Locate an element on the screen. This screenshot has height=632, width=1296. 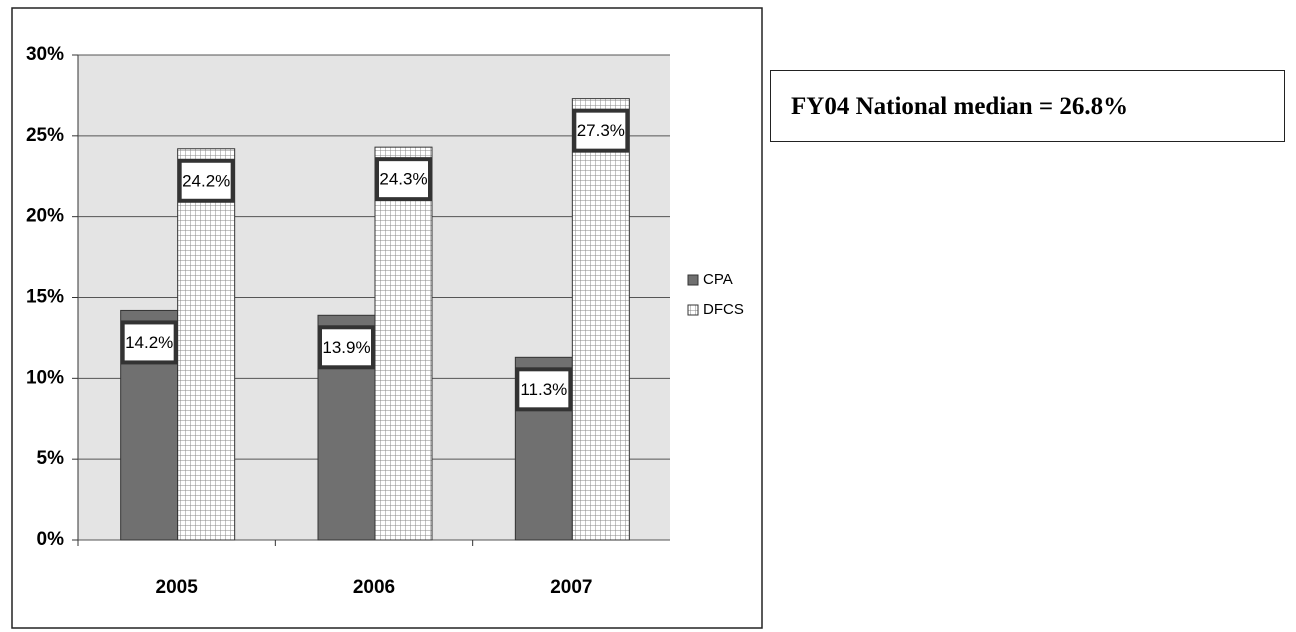
y-tick-label: 30% is located at coordinates (45, 54).